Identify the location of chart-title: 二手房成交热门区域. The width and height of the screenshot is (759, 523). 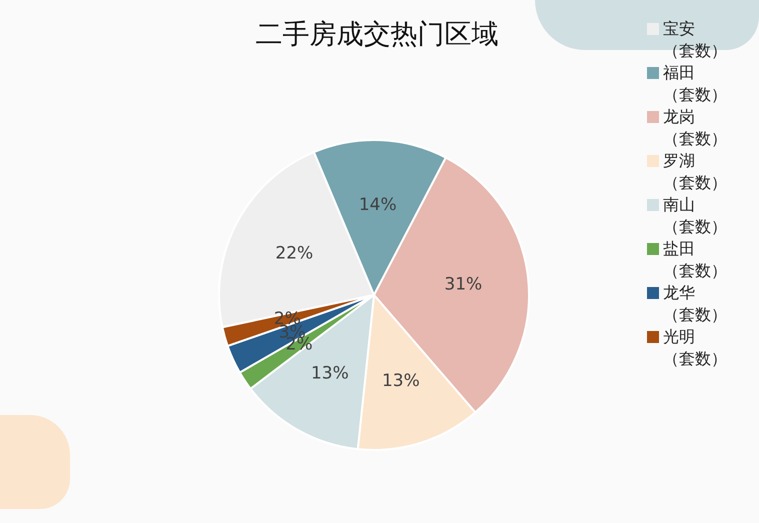
(377, 34).